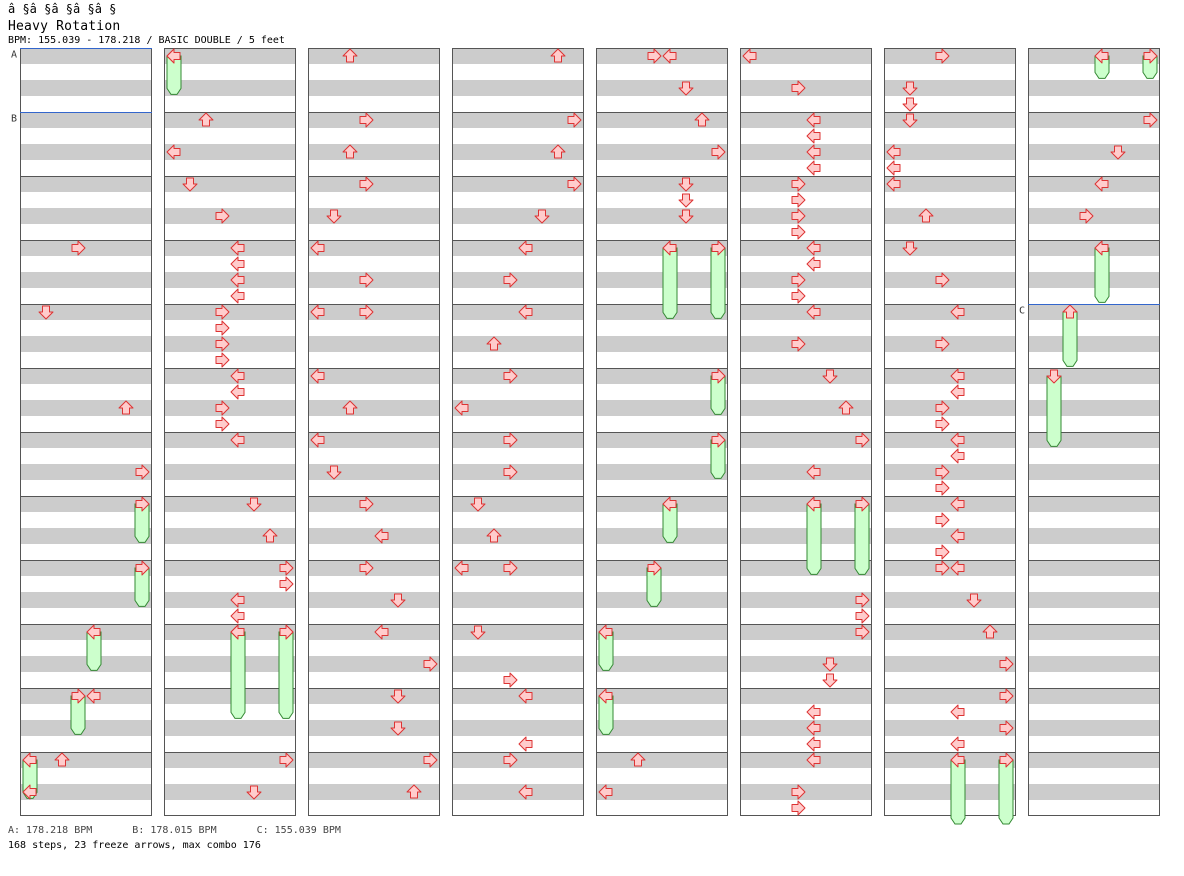 The image size is (1184, 876). I want to click on bpm-legend-b: B: 178.015 BPM, so click(174, 830).